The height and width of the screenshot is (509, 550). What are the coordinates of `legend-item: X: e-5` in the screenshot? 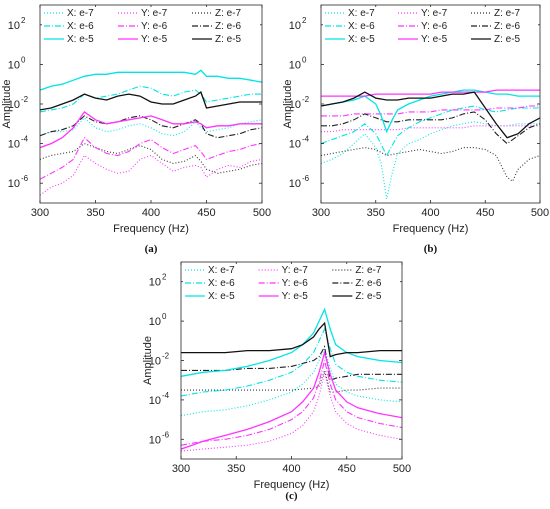 It's located at (350, 39).